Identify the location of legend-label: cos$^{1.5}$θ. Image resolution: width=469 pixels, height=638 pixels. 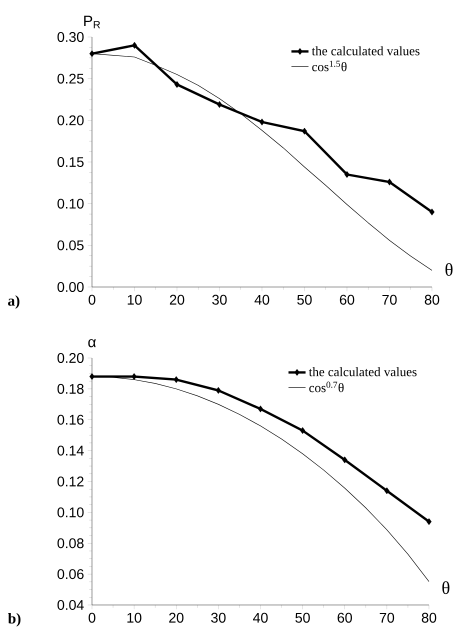
(329, 66).